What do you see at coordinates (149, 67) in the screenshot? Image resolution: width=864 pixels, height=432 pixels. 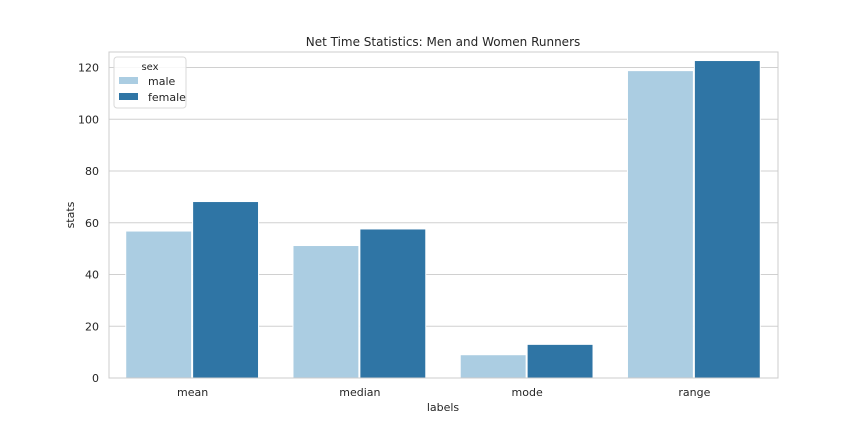 I see `legend-title: sex` at bounding box center [149, 67].